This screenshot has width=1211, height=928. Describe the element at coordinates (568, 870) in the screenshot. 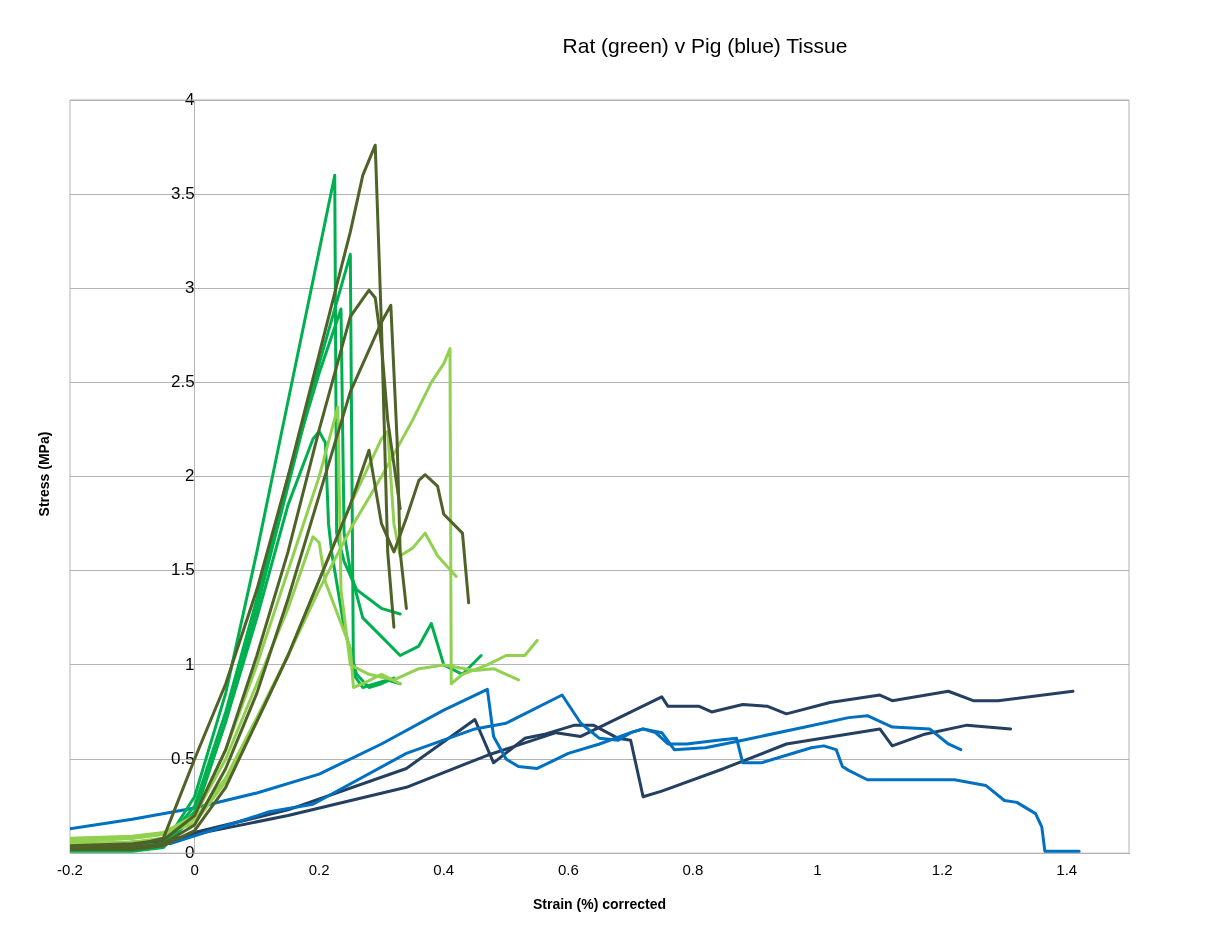

I see `x-tick-label: 0.6` at that location.